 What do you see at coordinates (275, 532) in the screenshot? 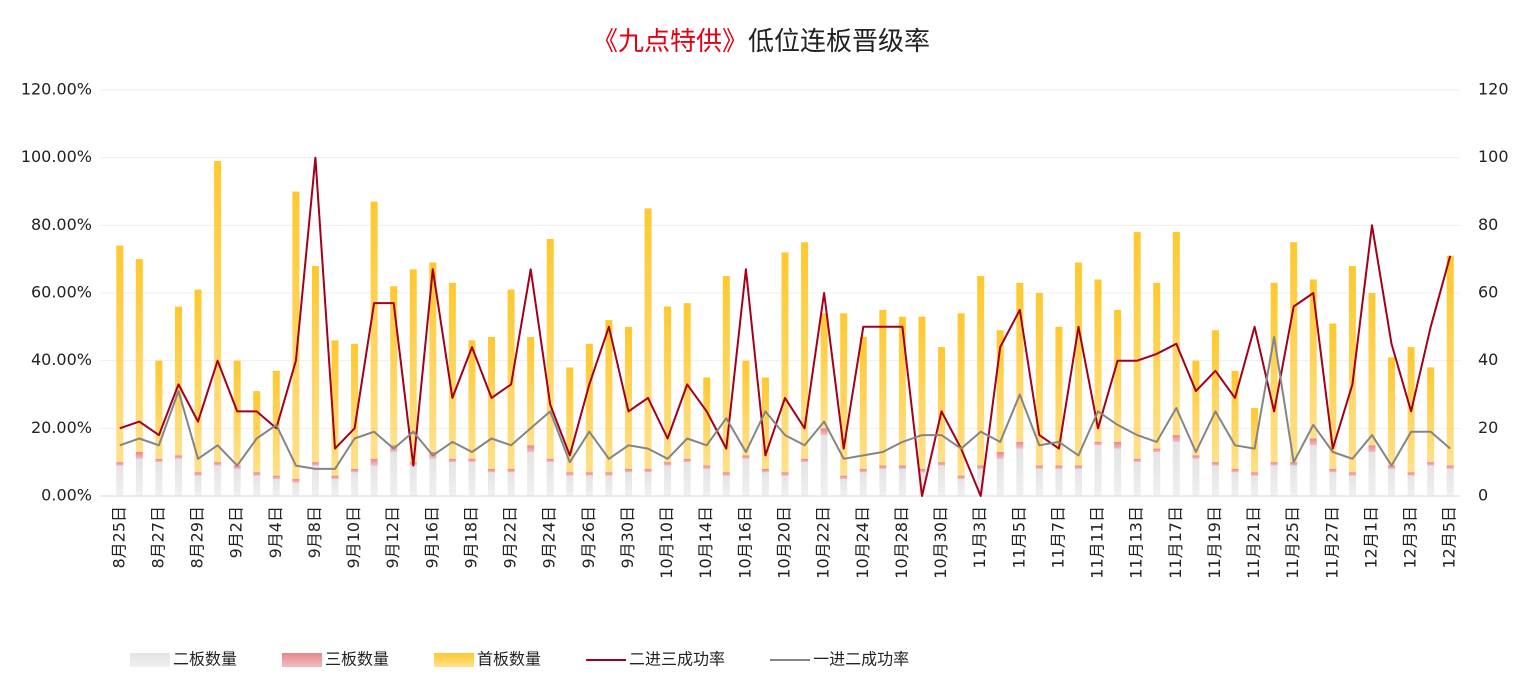
I see `x-tick-label: 9月4日` at bounding box center [275, 532].